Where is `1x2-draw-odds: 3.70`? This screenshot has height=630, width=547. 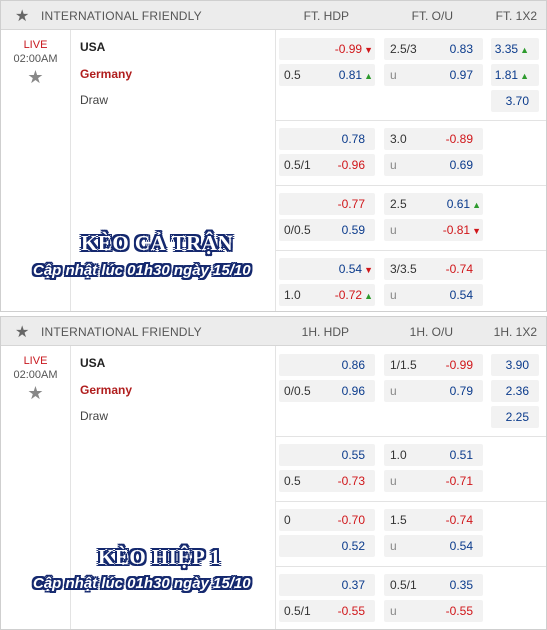
1x2-draw-odds: 3.70 is located at coordinates (515, 101).